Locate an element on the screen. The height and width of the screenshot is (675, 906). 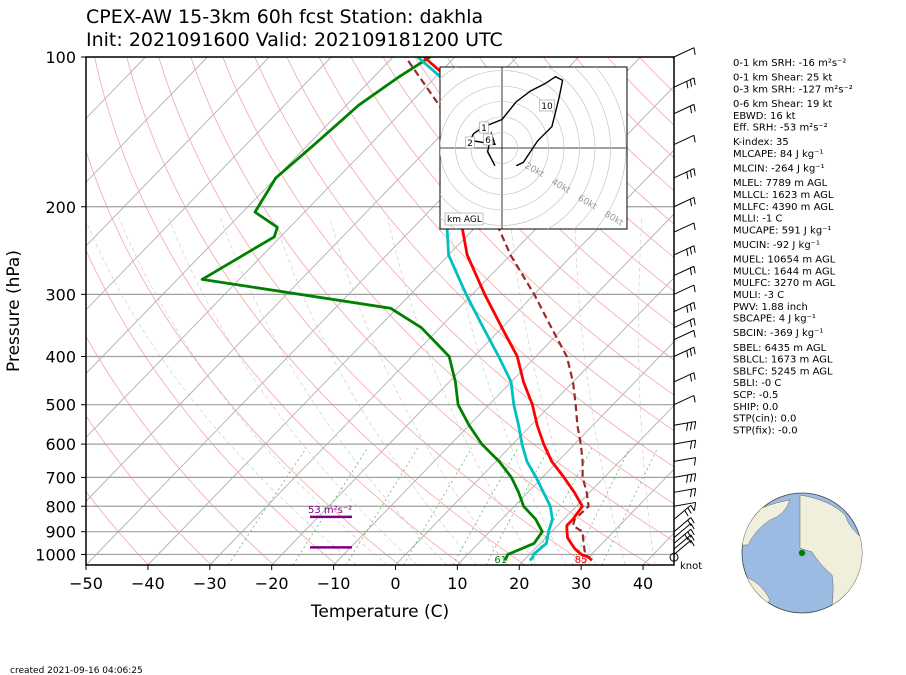
index-line: SBLCL: 1673 m AGL is located at coordinates (783, 360).